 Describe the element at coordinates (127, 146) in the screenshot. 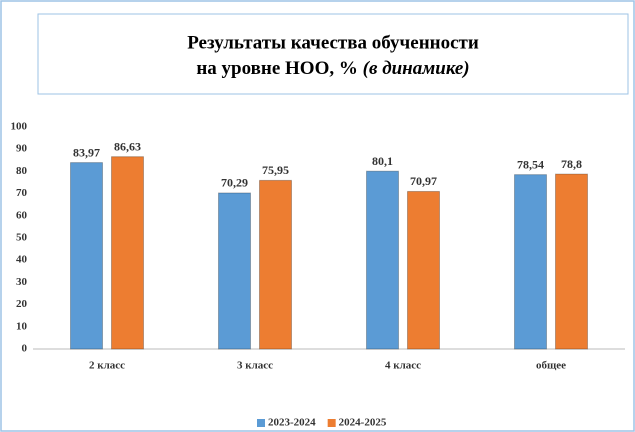

I see `data-label: 86,63` at that location.